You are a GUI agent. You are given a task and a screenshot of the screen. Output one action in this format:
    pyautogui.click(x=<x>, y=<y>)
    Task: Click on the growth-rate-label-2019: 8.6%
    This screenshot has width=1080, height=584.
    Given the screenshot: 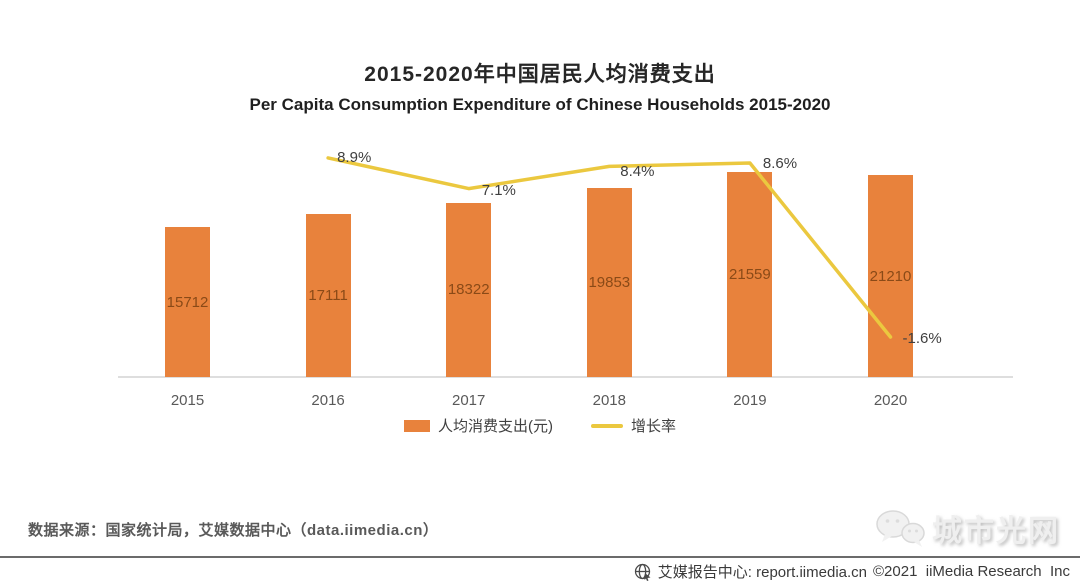 What is the action you would take?
    pyautogui.click(x=780, y=163)
    